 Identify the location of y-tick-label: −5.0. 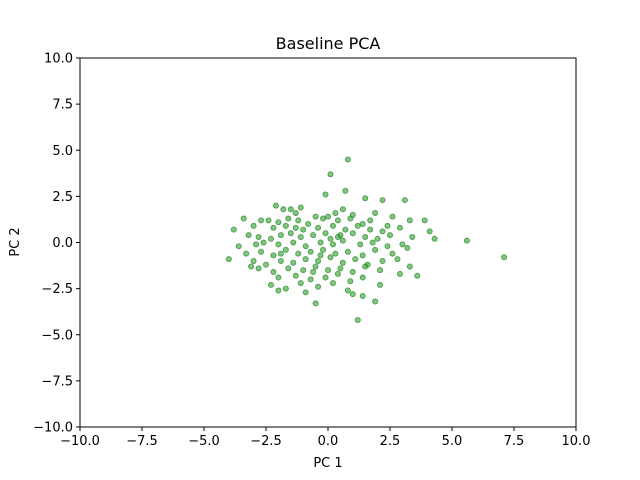
(57, 335).